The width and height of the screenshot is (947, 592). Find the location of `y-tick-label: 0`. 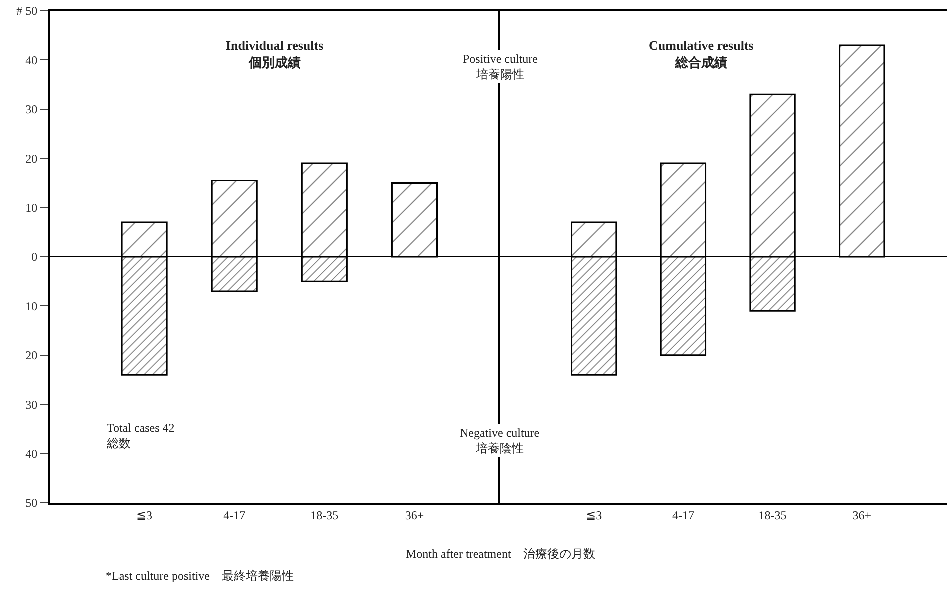

y-tick-label: 0 is located at coordinates (35, 257).